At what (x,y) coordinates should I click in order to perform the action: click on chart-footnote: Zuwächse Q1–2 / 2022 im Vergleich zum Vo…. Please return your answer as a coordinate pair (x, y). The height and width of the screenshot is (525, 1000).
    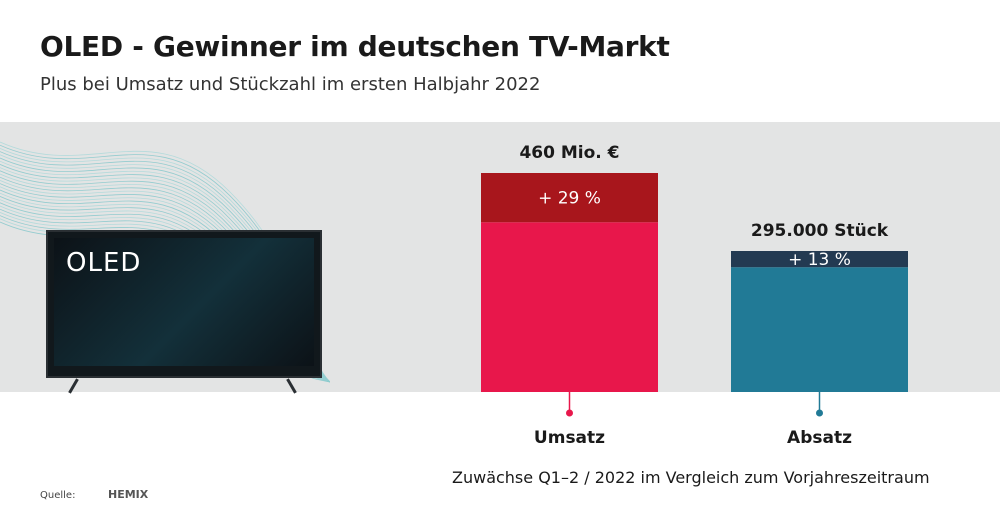
    Looking at the image, I should click on (691, 477).